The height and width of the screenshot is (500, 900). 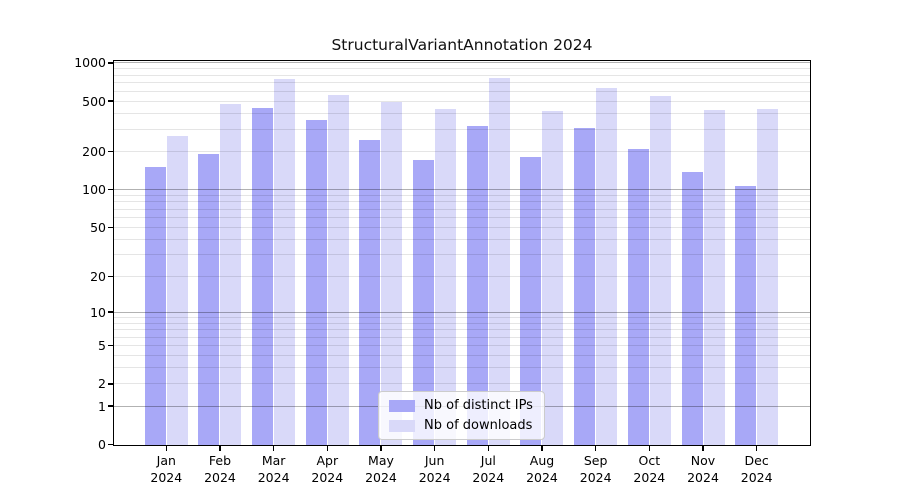 I want to click on bar-downloads-jan, so click(x=177, y=290).